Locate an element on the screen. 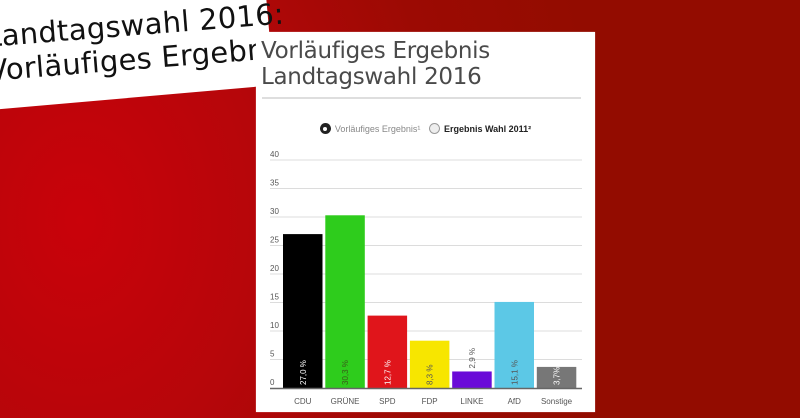 The height and width of the screenshot is (418, 800). x-category-label: AfD is located at coordinates (515, 401).